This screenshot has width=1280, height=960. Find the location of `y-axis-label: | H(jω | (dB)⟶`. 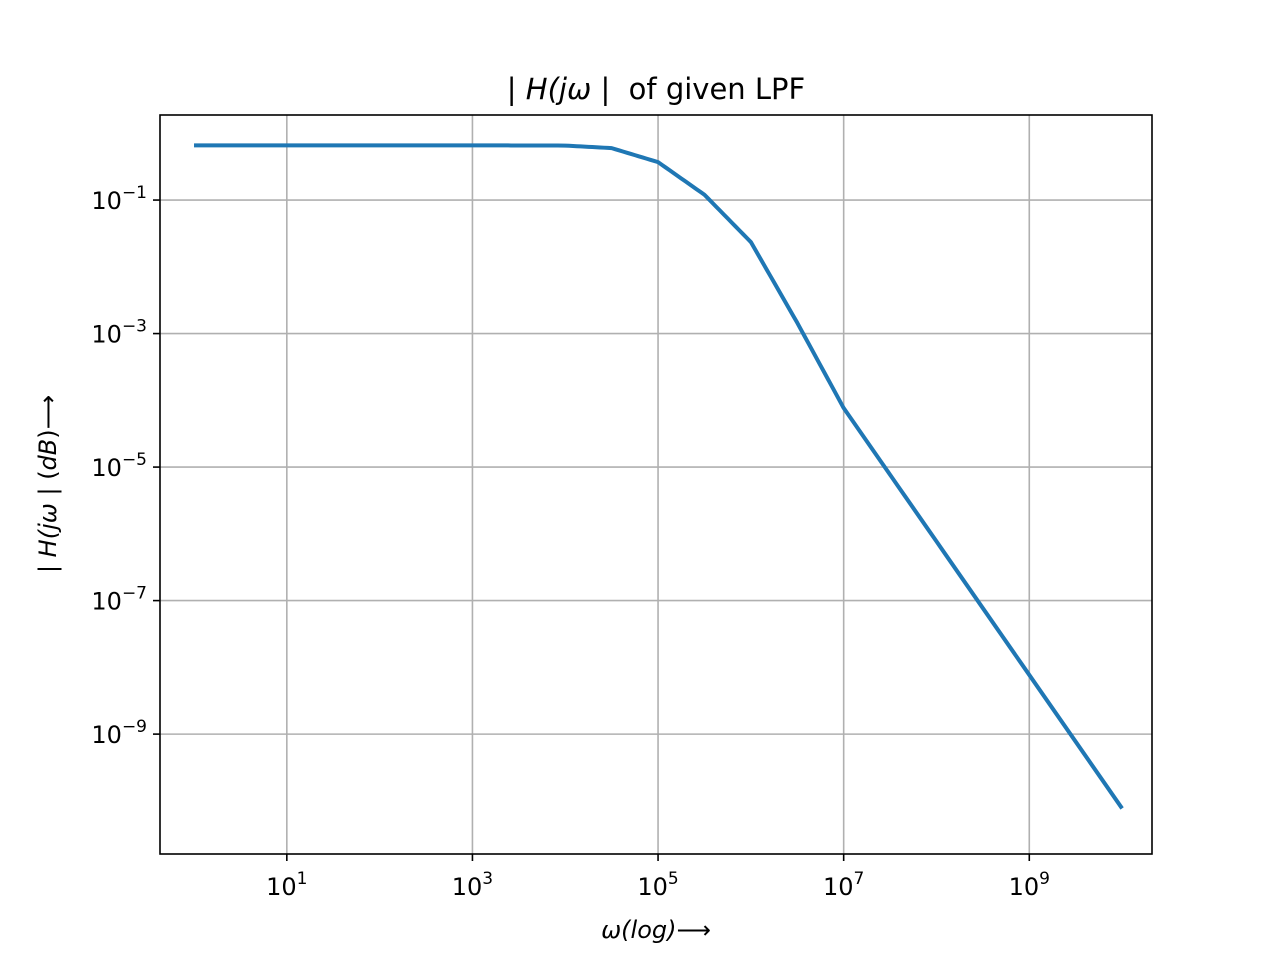

y-axis-label: | H(jω | (dB)⟶ is located at coordinates (48, 484).